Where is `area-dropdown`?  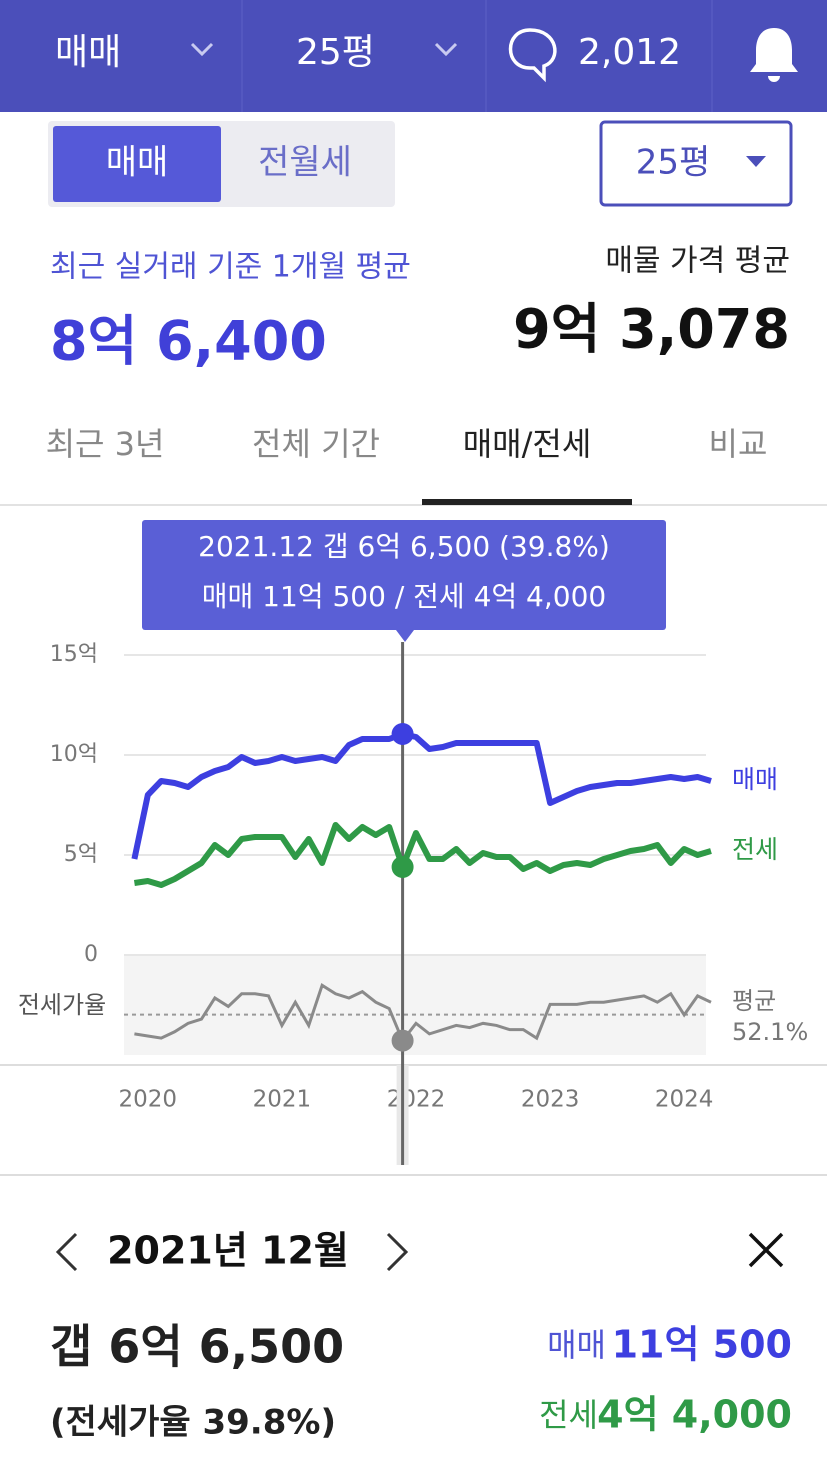 area-dropdown is located at coordinates (696, 163).